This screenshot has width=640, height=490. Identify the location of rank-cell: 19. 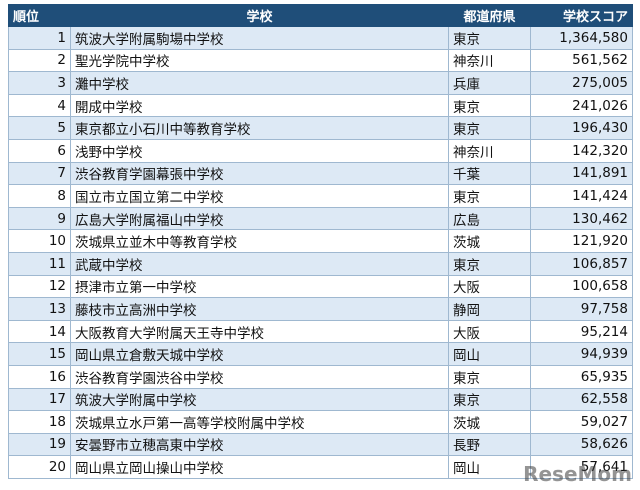
(39, 444).